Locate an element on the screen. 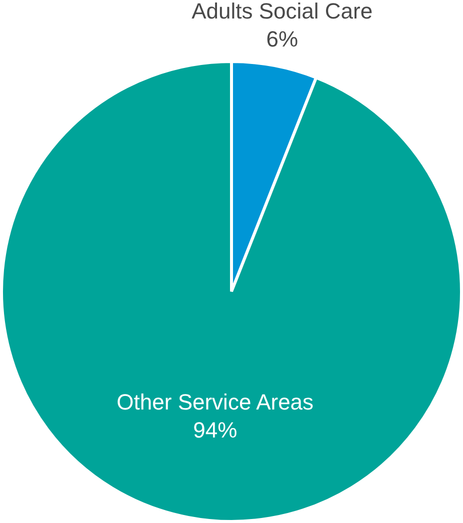 The height and width of the screenshot is (523, 463). data-label: 6% is located at coordinates (282, 39).